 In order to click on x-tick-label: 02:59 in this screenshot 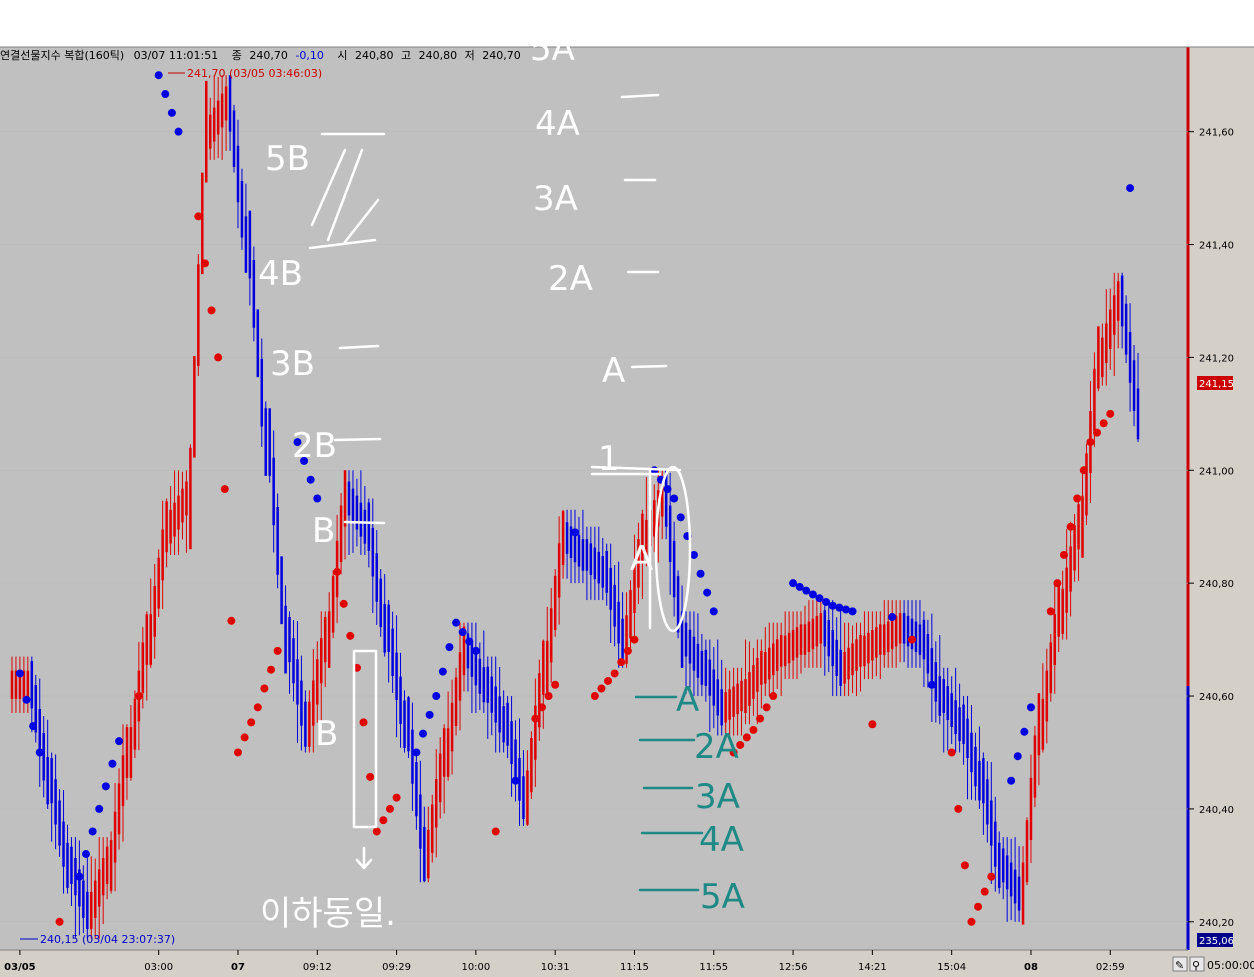, I will do `click(1110, 967)`.